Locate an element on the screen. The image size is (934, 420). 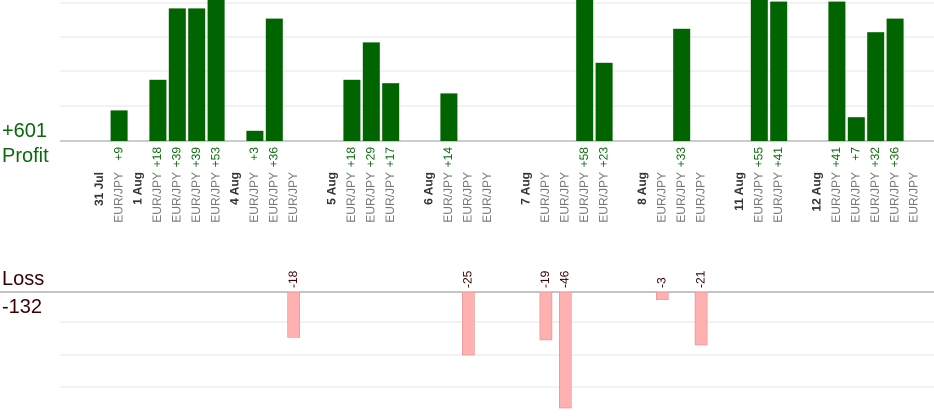
date-label: 4 Aug is located at coordinates (235, 188).